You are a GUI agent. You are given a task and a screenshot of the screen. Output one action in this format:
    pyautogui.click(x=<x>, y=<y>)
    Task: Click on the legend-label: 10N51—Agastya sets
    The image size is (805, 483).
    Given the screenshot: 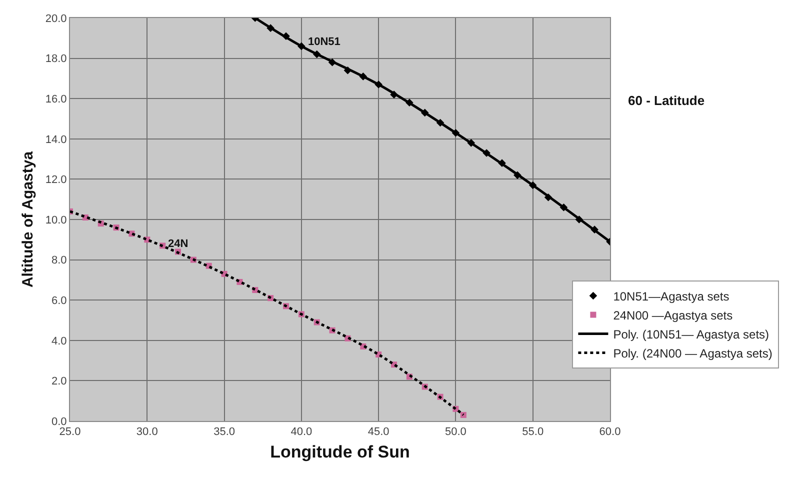 What is the action you would take?
    pyautogui.click(x=671, y=296)
    